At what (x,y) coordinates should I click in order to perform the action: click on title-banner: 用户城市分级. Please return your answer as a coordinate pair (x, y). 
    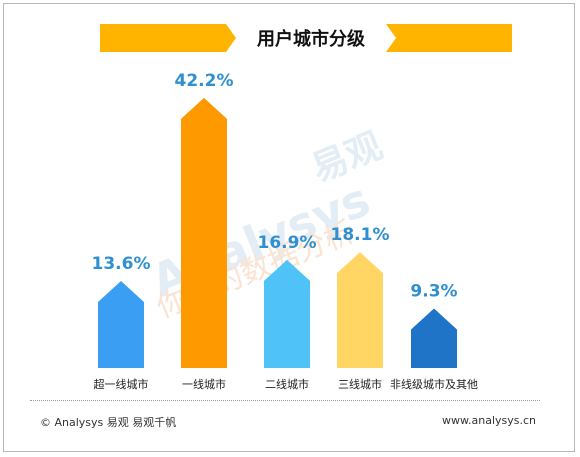
    Looking at the image, I should click on (306, 38).